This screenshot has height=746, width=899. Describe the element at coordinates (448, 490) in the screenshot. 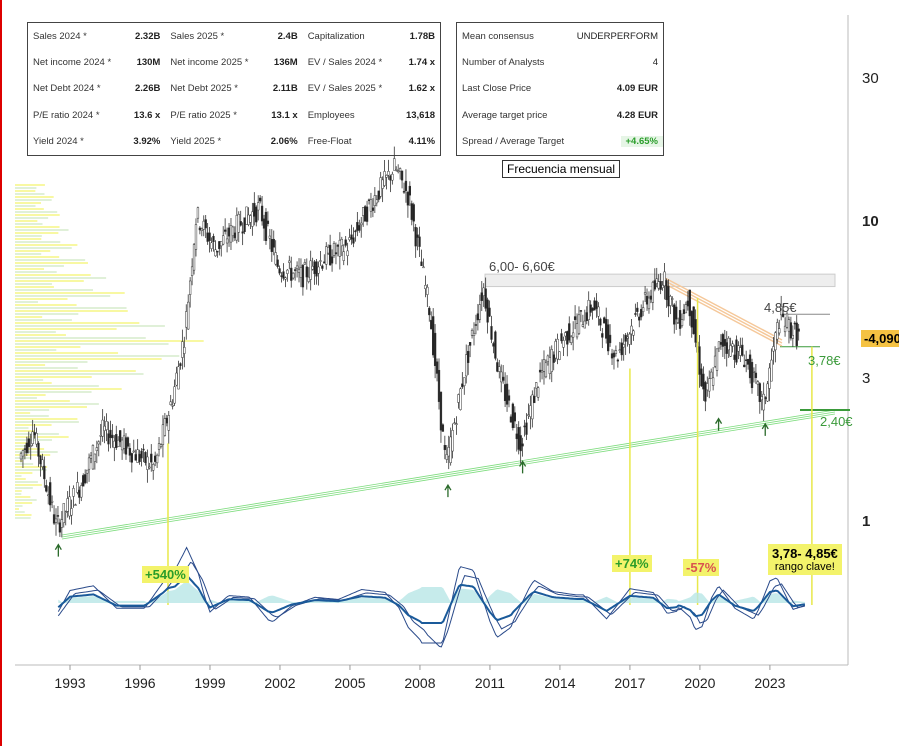

I see `up-arrow-icon` at that location.